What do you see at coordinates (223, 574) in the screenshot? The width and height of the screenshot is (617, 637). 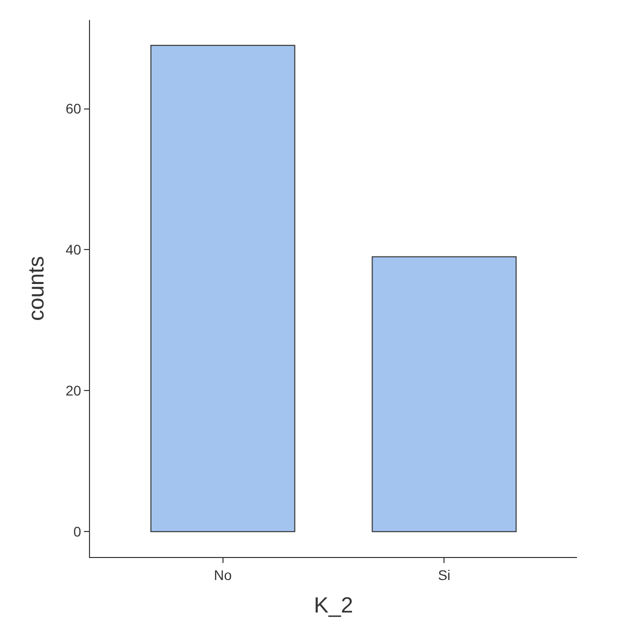 I see `x-tick-label: No` at bounding box center [223, 574].